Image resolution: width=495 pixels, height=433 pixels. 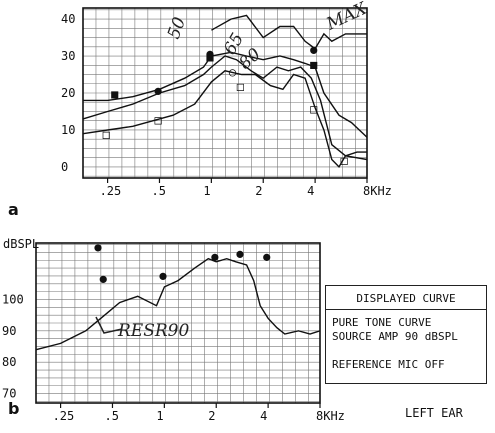 I want to click on reference-mic-text: REFERENCE MIC OFF, so click(x=388, y=364).